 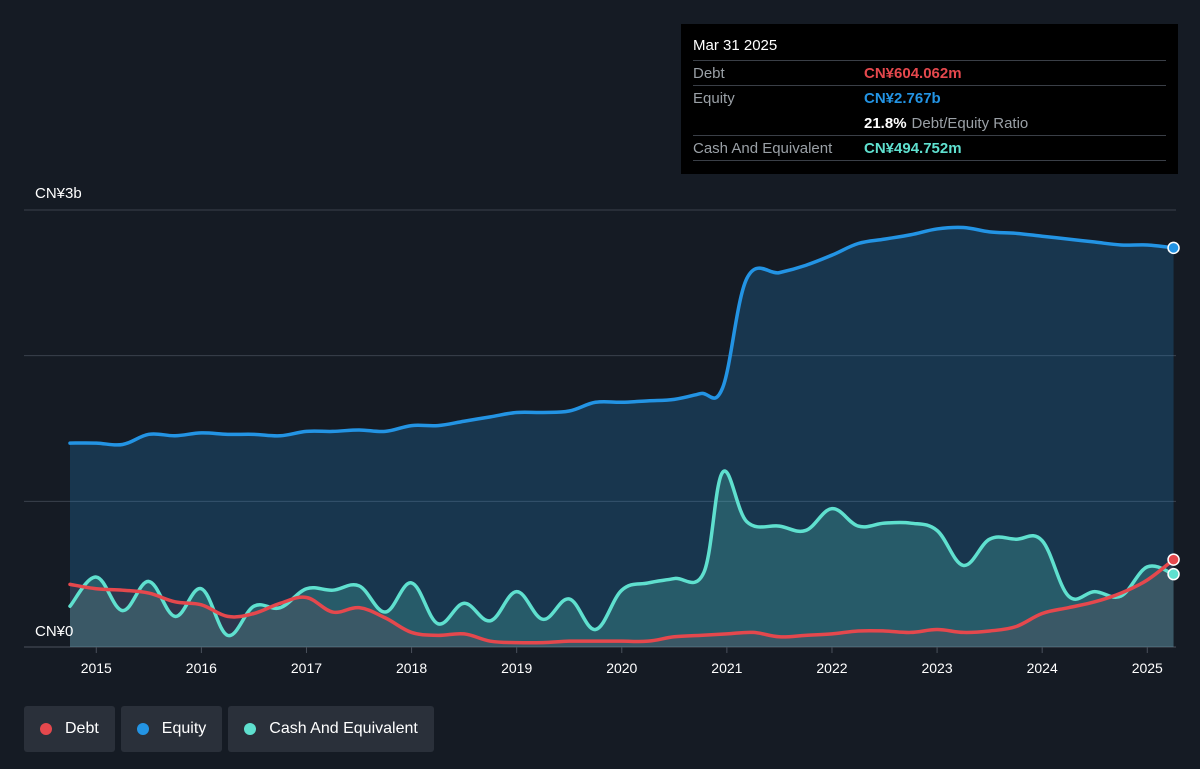 I want to click on tooltip-equity-label: Equity, so click(x=714, y=98).